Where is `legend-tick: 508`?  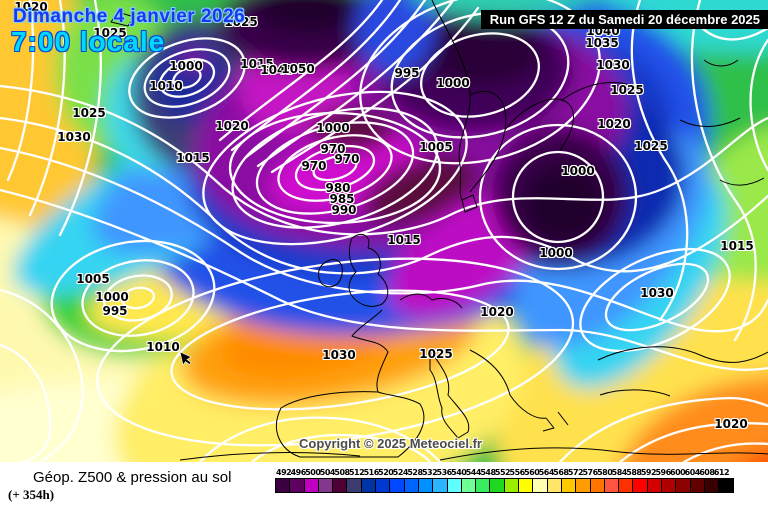 legend-tick: 508 is located at coordinates (342, 472).